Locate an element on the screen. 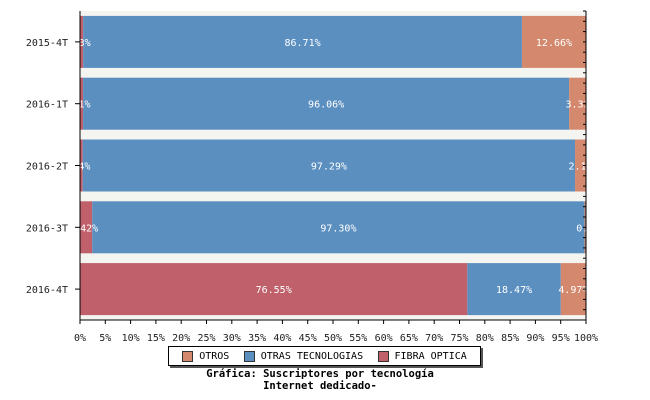  data-label: 54% is located at coordinates (81, 167).